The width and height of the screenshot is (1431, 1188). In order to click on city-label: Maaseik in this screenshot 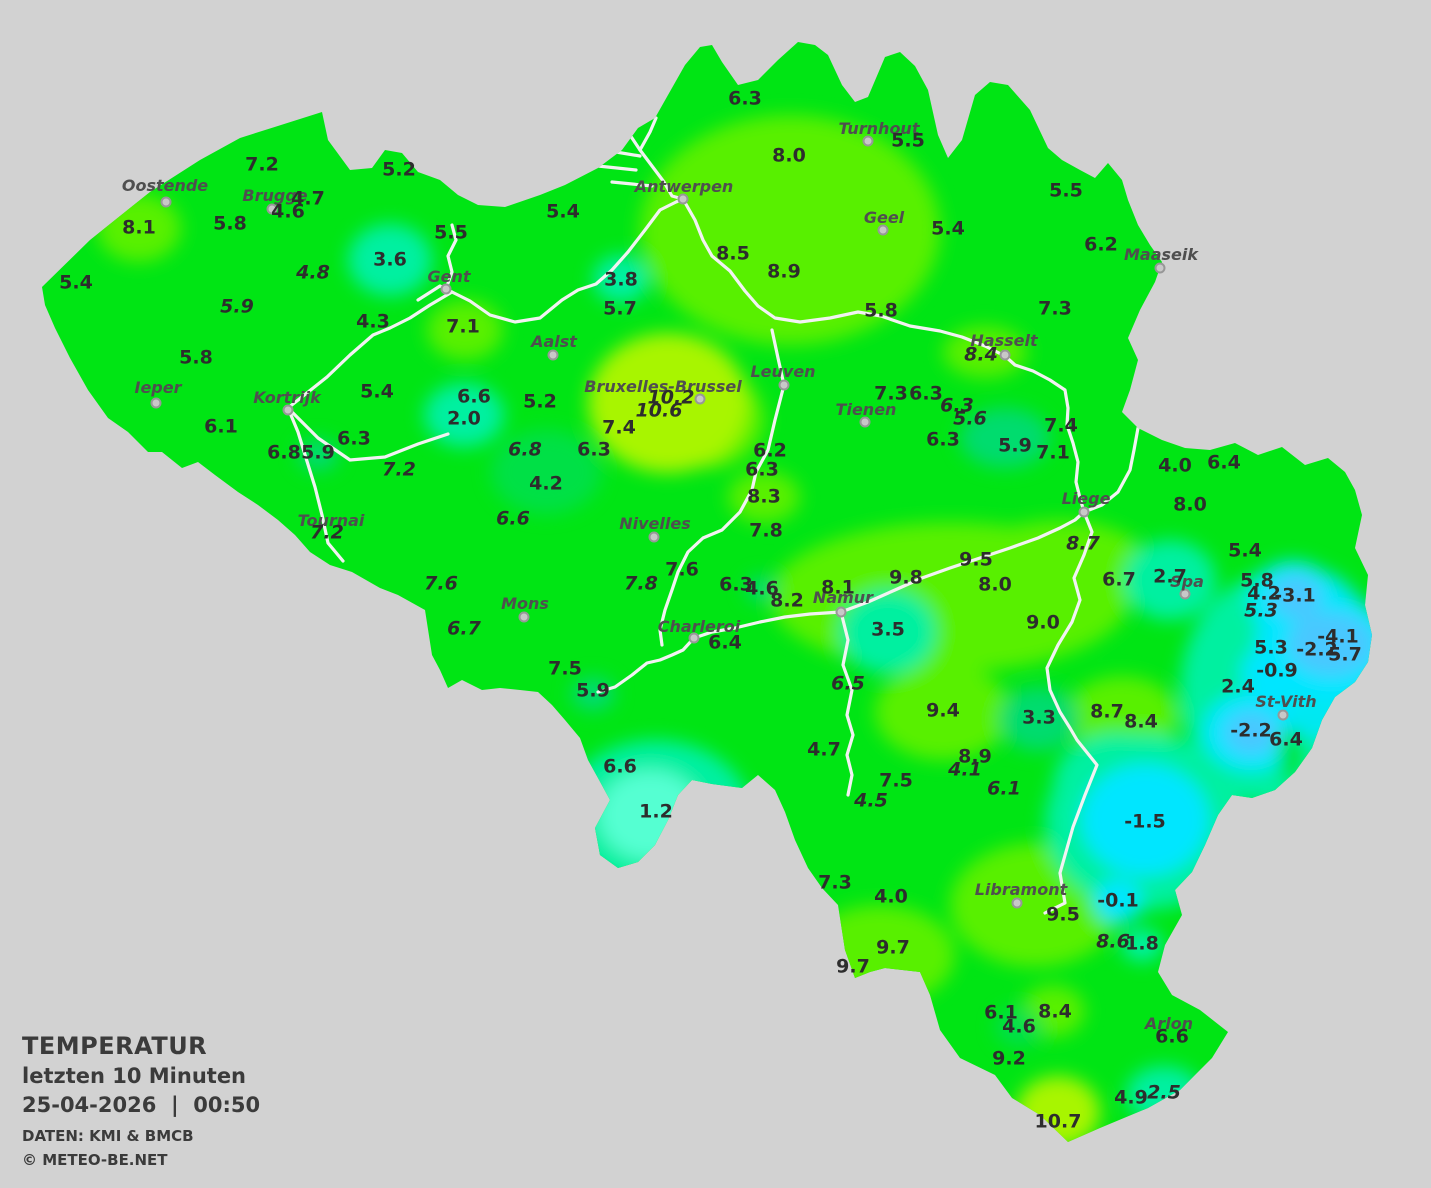, I will do `click(1161, 254)`.